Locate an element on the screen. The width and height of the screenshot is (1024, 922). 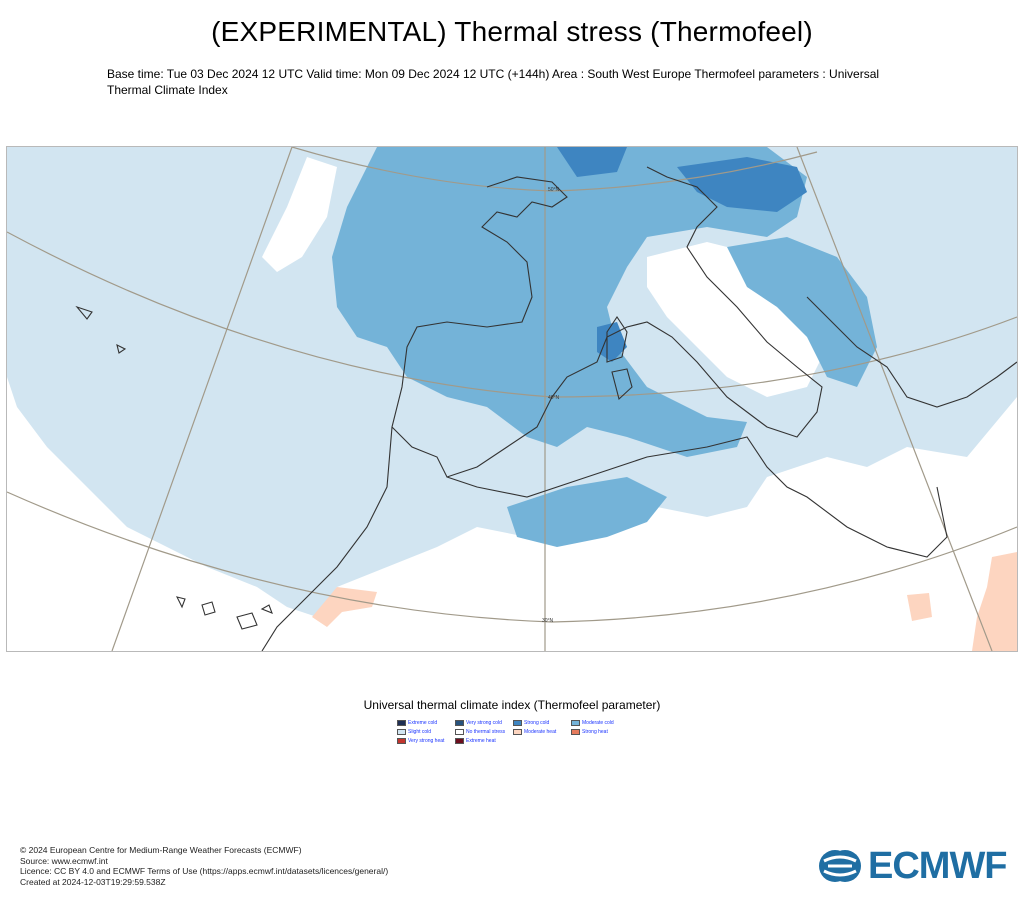
legend-item: Extreme heat is located at coordinates (484, 741).